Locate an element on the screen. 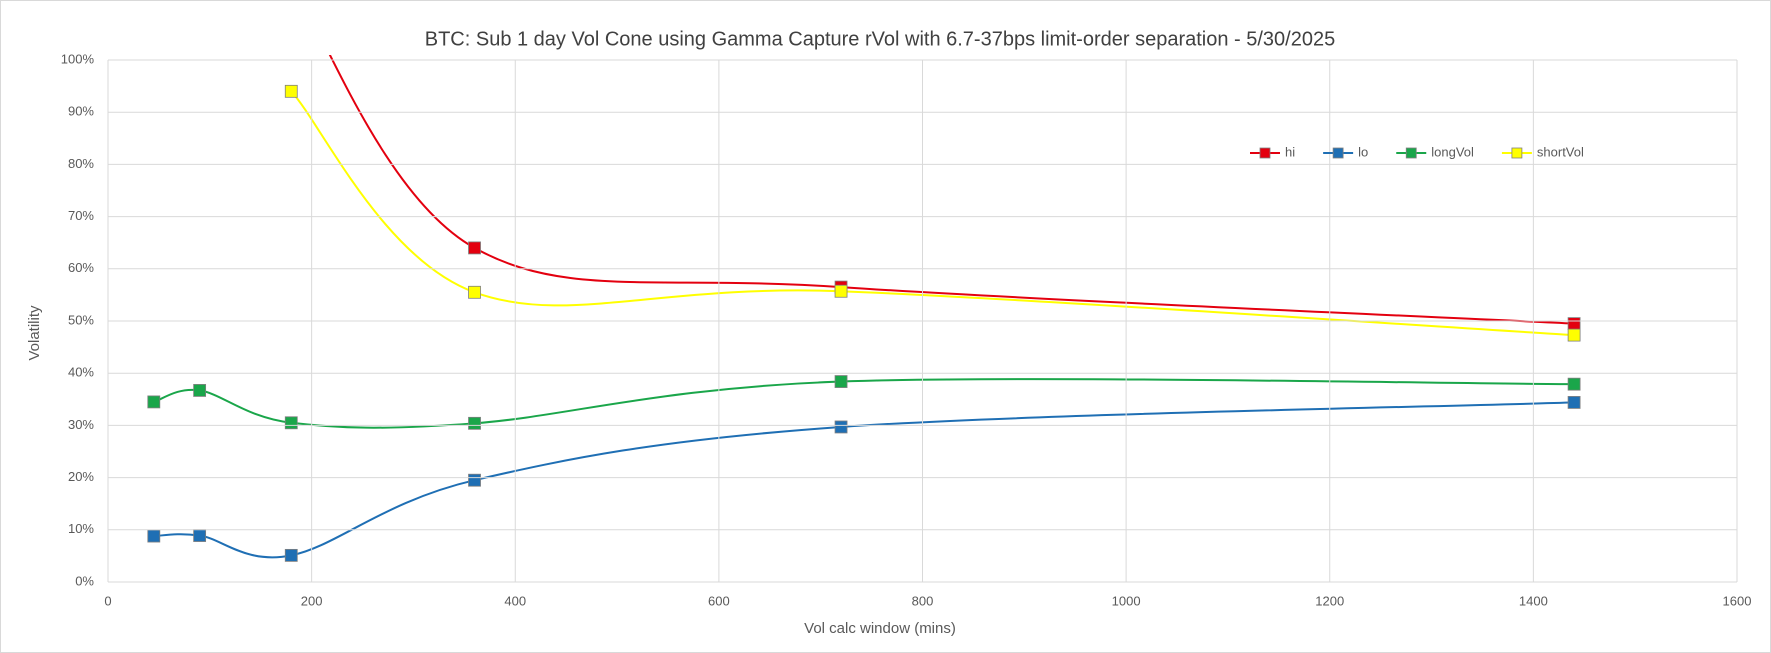 This screenshot has height=653, width=1771. y-tick-label: 50% is located at coordinates (81, 319).